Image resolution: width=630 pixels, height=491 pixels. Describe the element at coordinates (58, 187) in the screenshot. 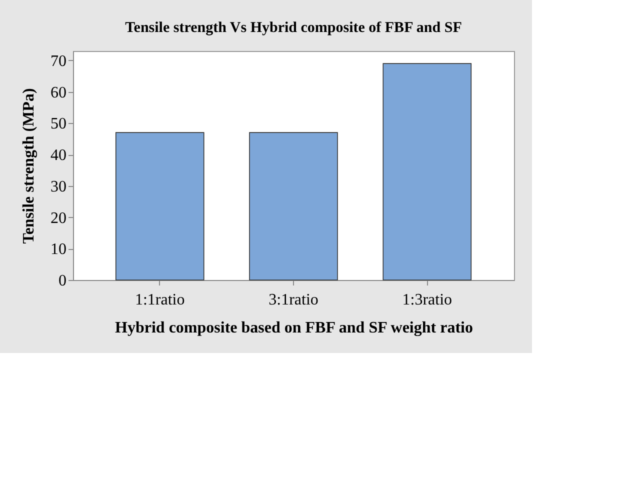

I see `y-tick-label: 30` at that location.